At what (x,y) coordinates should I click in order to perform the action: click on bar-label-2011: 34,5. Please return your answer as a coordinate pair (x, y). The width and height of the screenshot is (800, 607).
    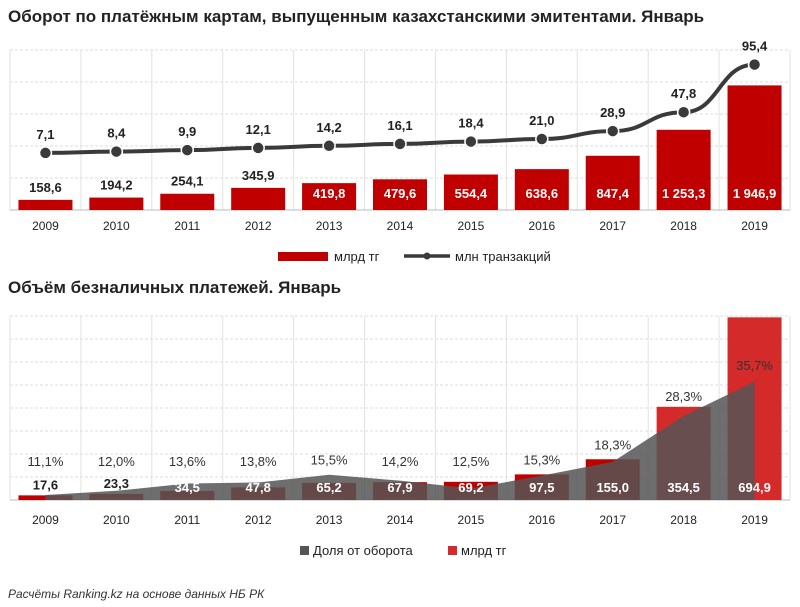
    Looking at the image, I should click on (187, 487).